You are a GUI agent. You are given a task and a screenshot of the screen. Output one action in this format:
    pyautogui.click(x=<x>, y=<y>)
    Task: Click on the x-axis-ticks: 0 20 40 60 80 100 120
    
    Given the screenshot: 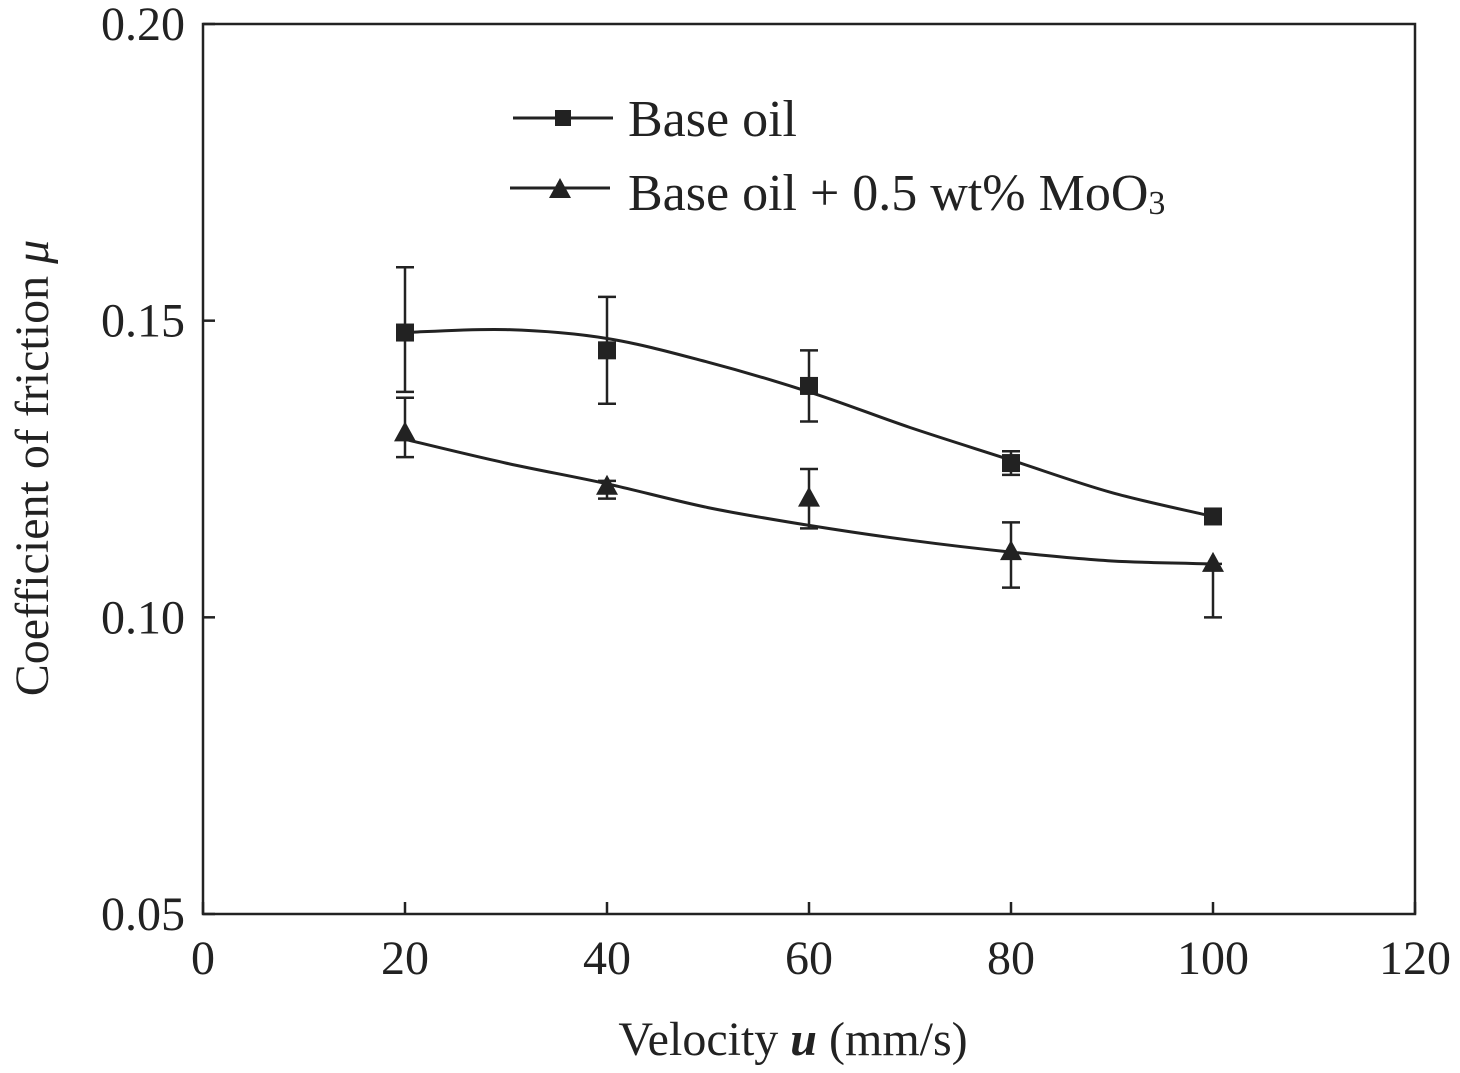 What is the action you would take?
    pyautogui.click(x=821, y=943)
    